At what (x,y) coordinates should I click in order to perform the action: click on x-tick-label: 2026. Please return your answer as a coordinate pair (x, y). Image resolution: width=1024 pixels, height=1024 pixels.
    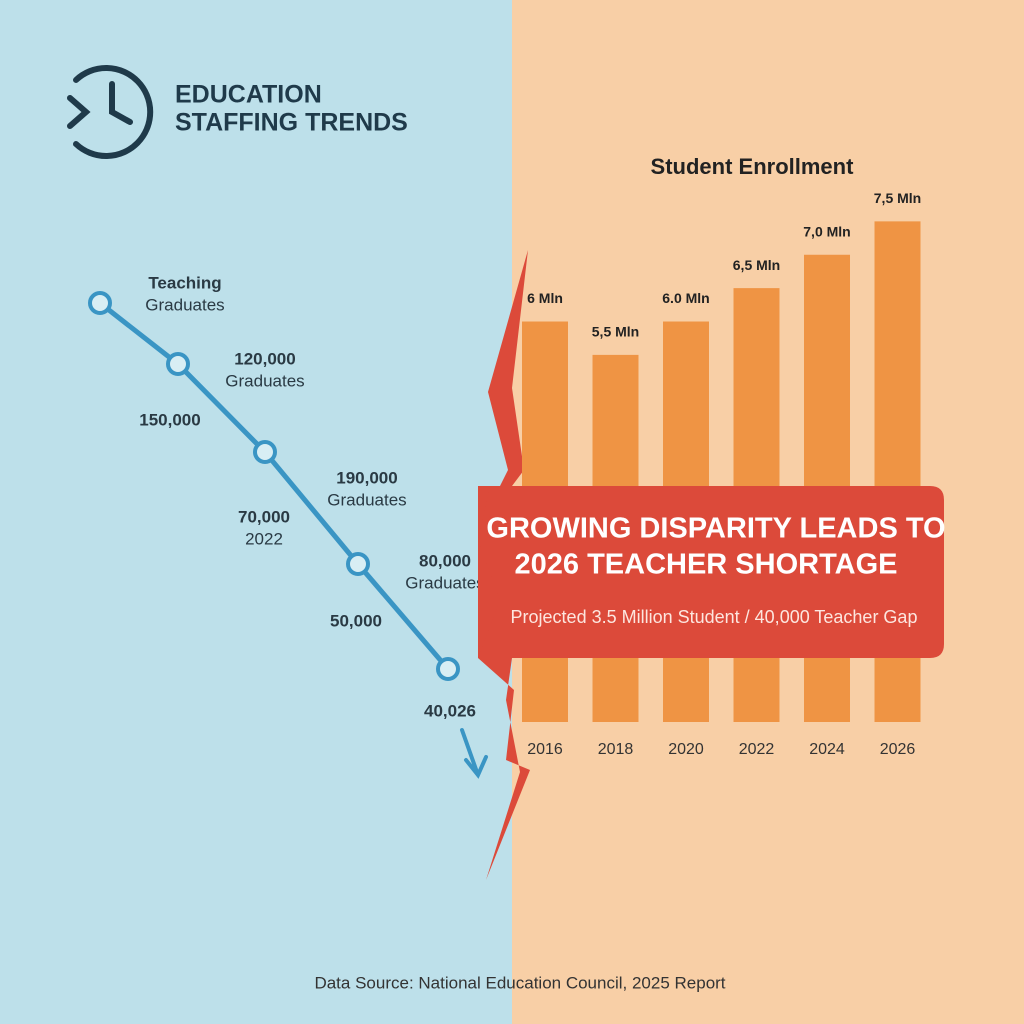
    Looking at the image, I should click on (898, 749).